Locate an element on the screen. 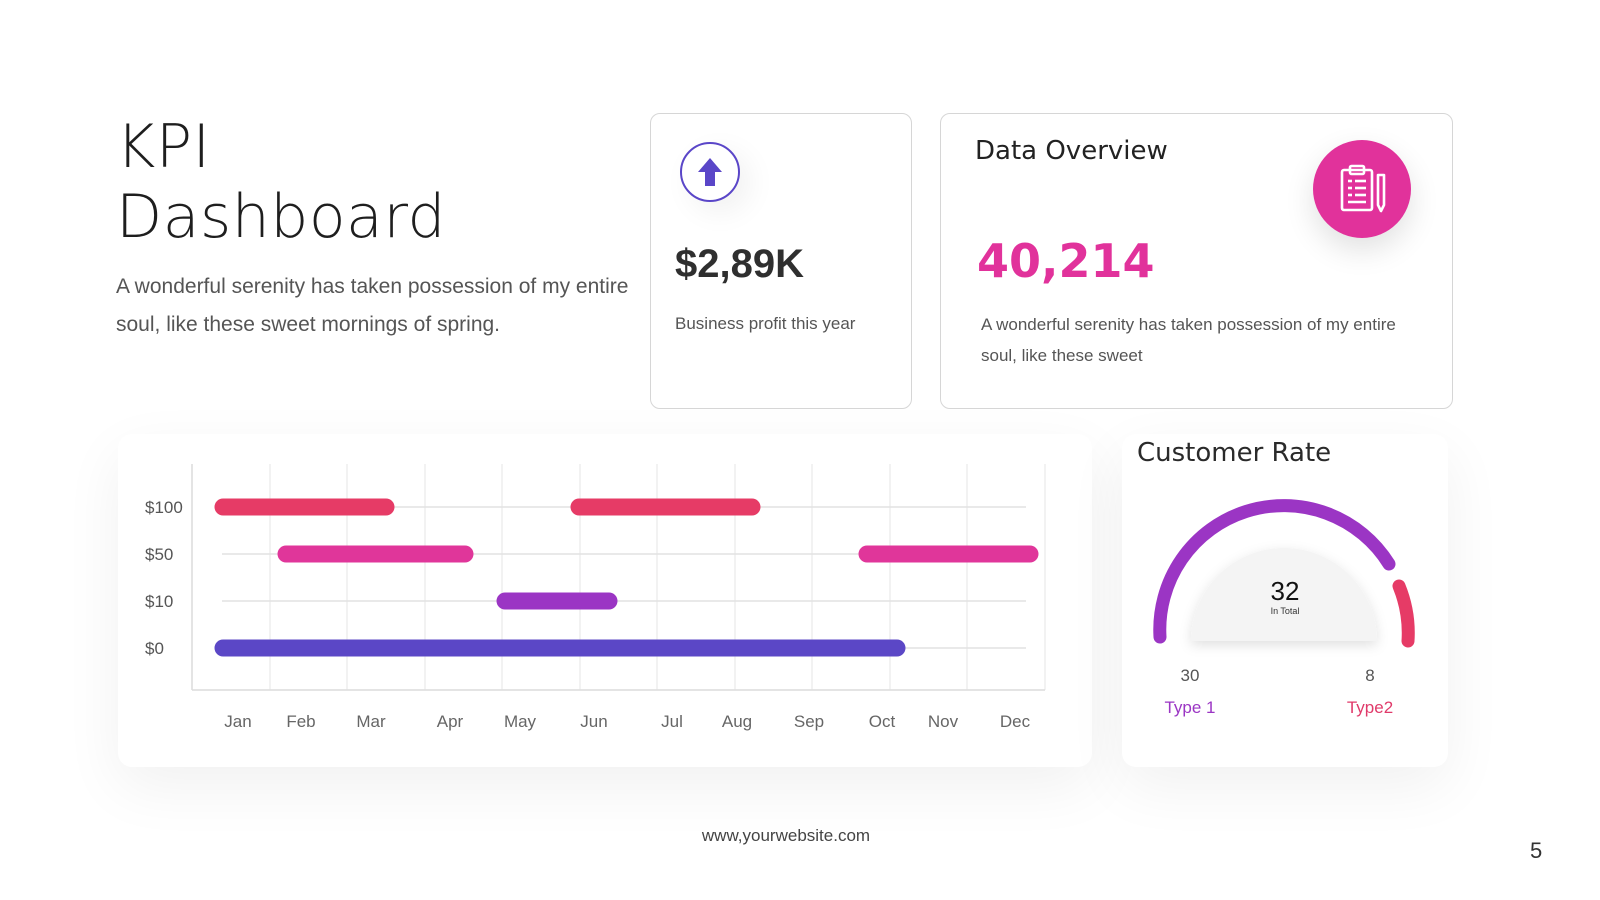  customer-rate-gauge is located at coordinates (1284, 573).